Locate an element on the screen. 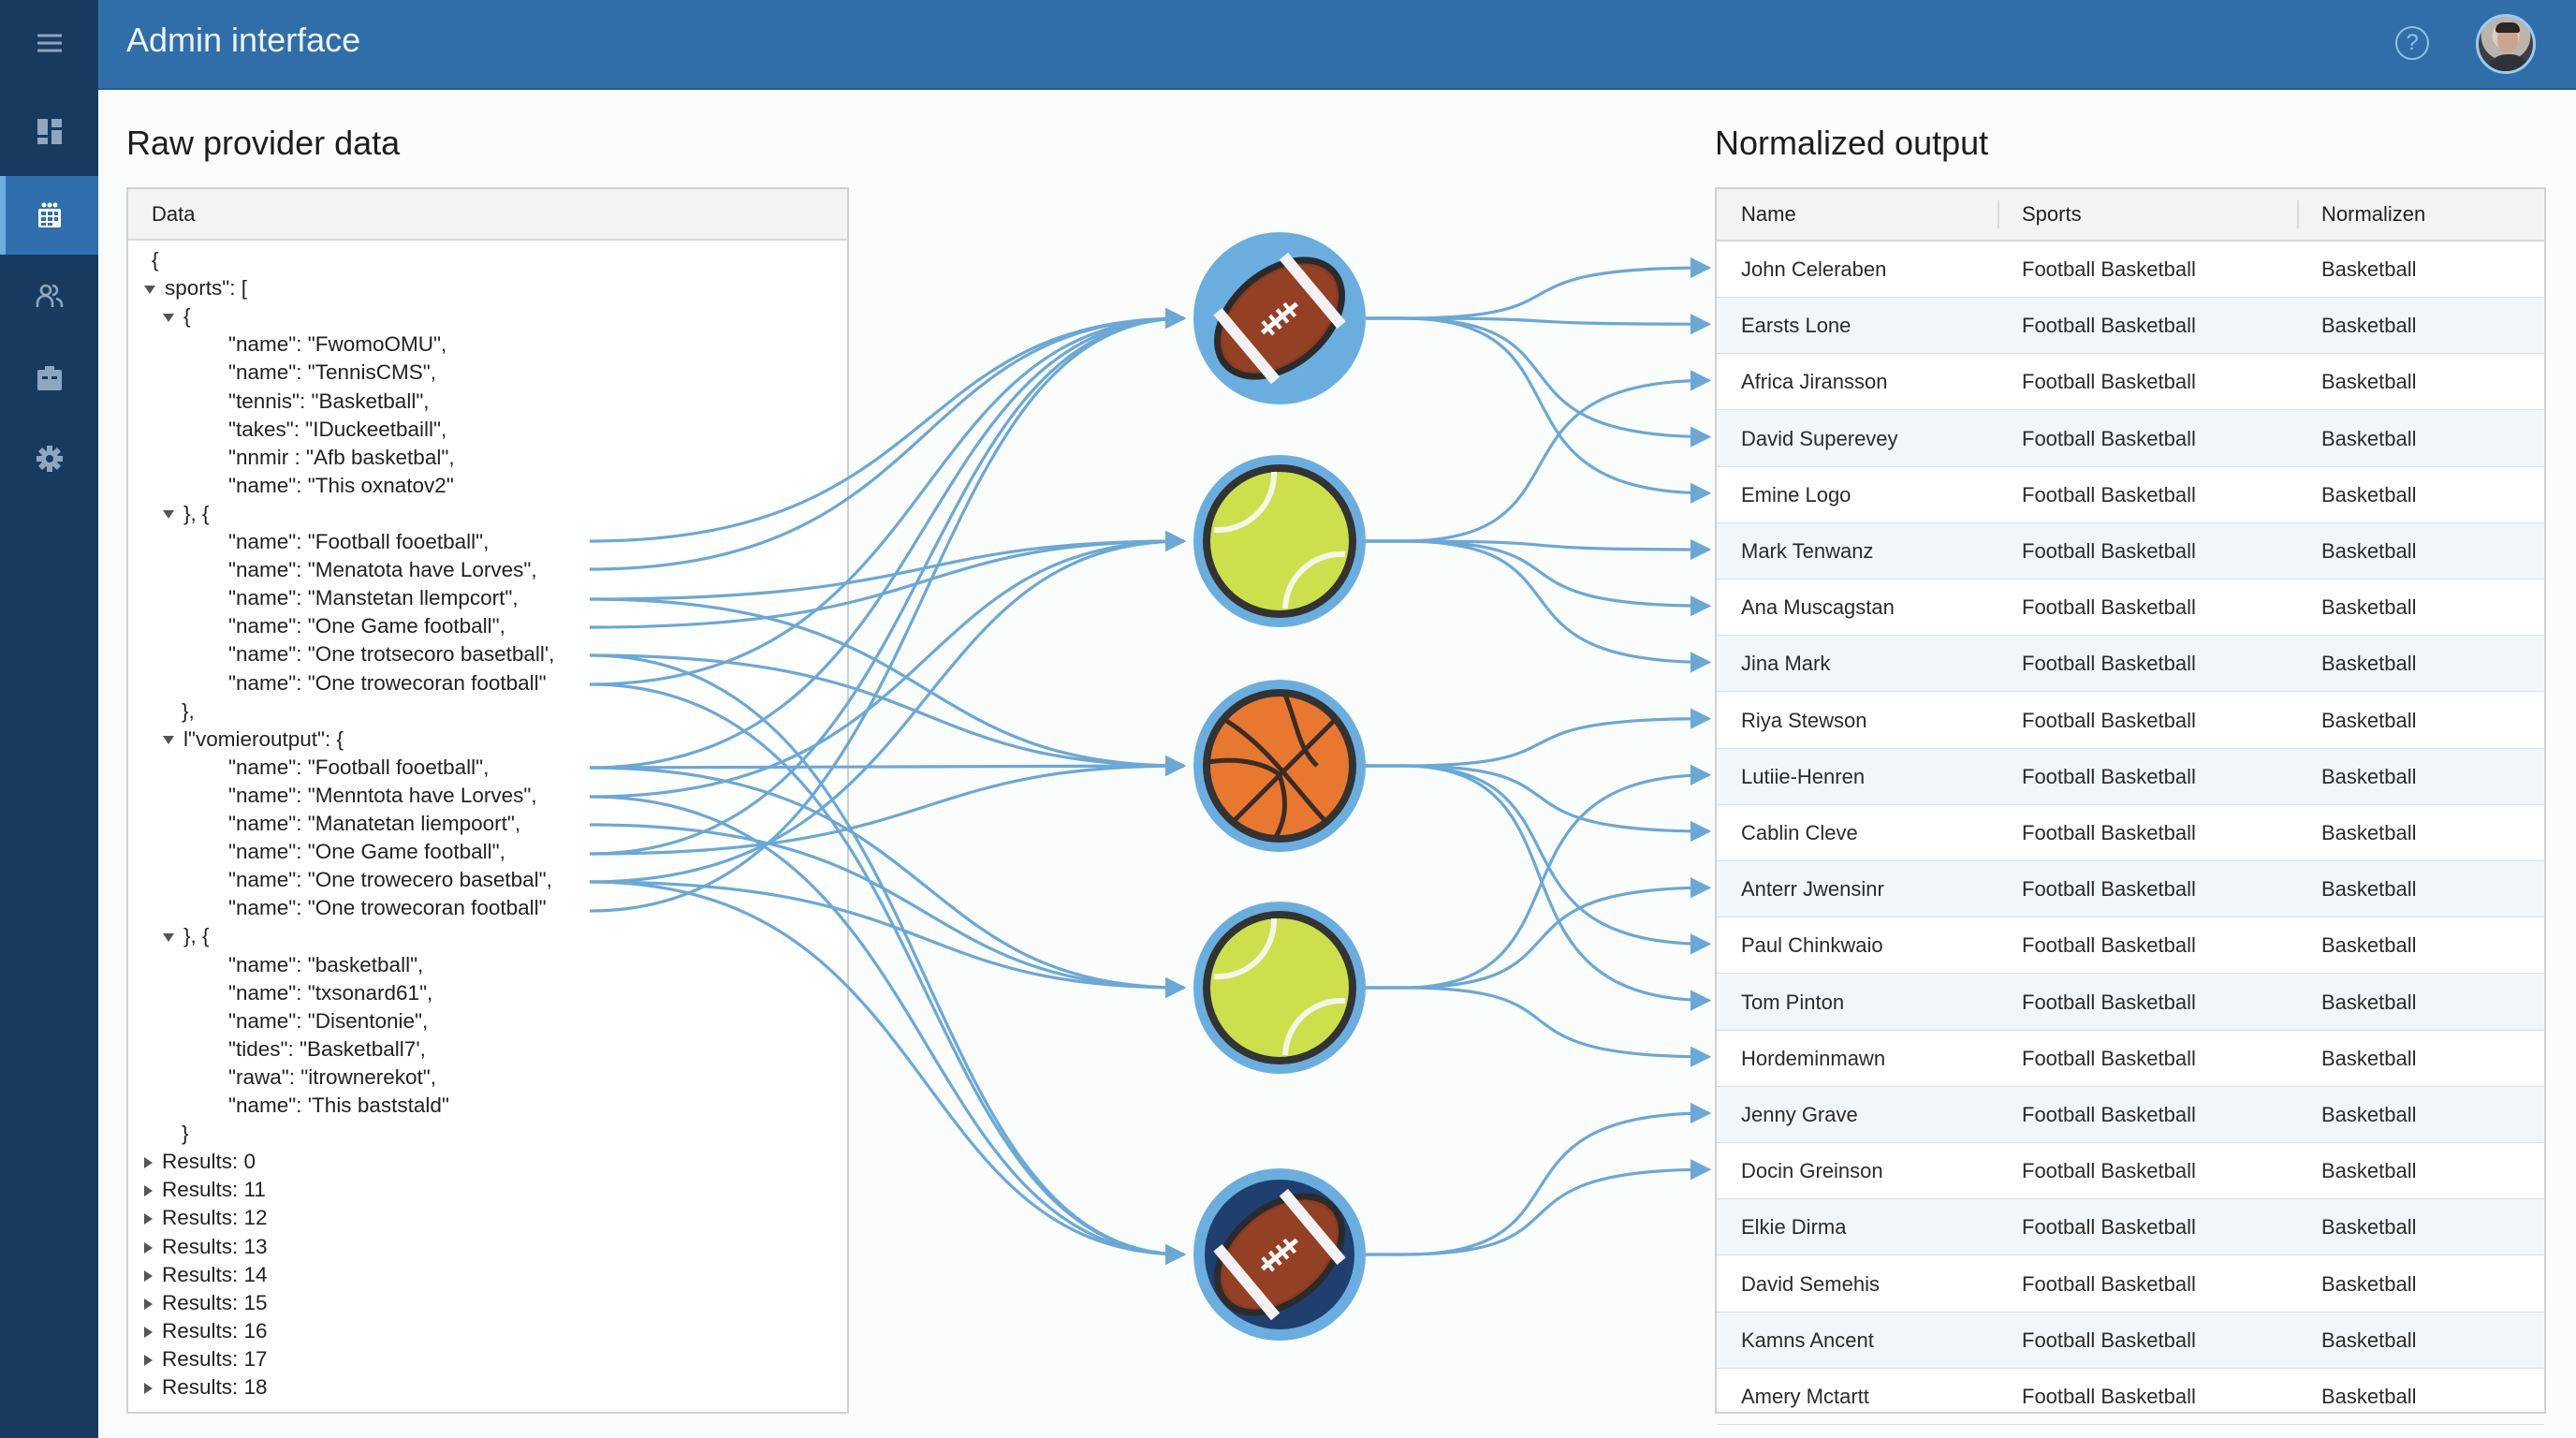  sidebar-item-data-mapping is located at coordinates (49, 215).